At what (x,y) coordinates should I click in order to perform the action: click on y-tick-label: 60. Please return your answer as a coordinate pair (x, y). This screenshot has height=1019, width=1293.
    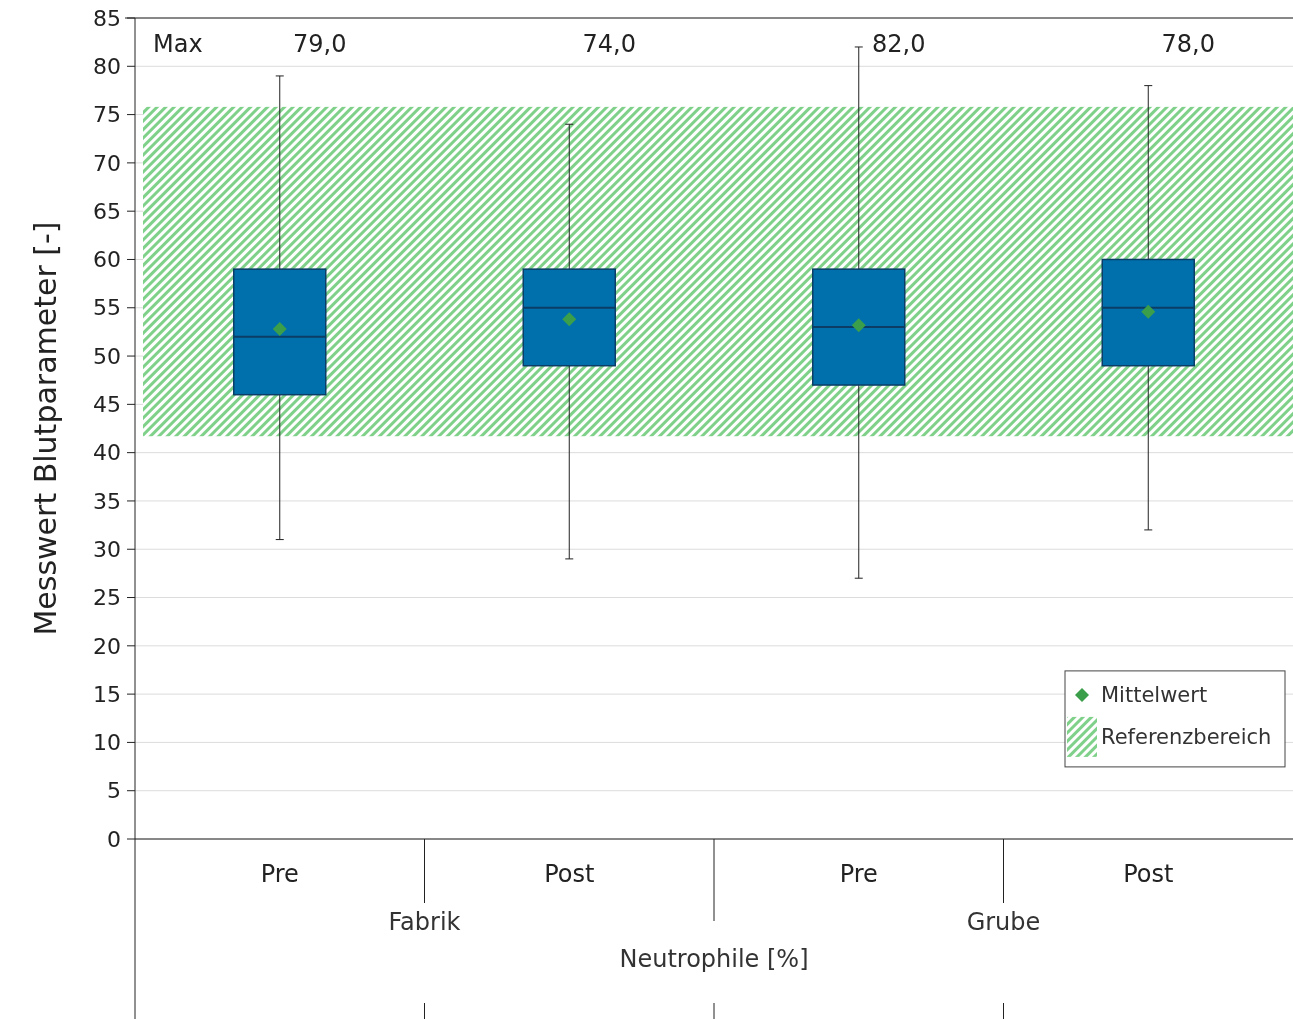
    Looking at the image, I should click on (107, 260).